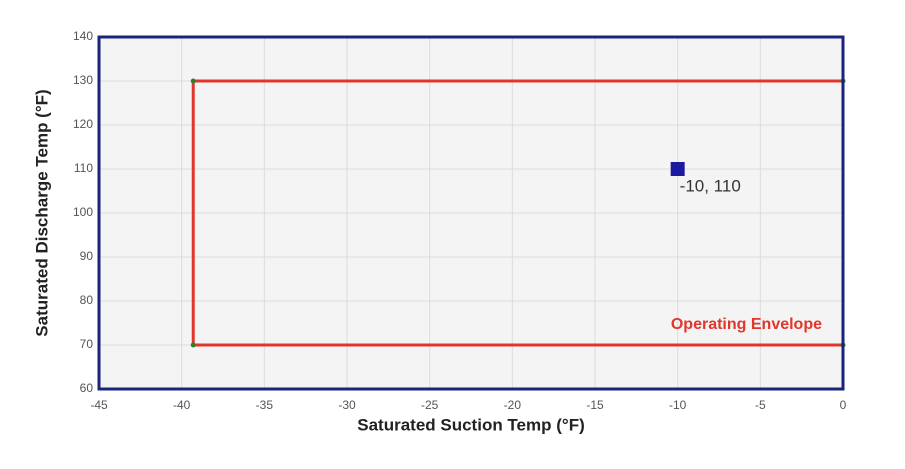 Image resolution: width=905 pixels, height=469 pixels. Describe the element at coordinates (41, 212) in the screenshot. I see `y-axis-title: Saturated Discharge Temp (°F)` at that location.